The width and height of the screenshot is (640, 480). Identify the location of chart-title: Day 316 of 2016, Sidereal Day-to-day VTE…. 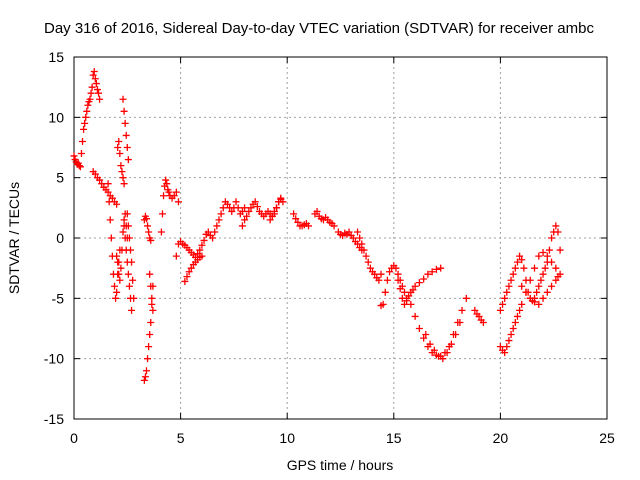
(319, 28).